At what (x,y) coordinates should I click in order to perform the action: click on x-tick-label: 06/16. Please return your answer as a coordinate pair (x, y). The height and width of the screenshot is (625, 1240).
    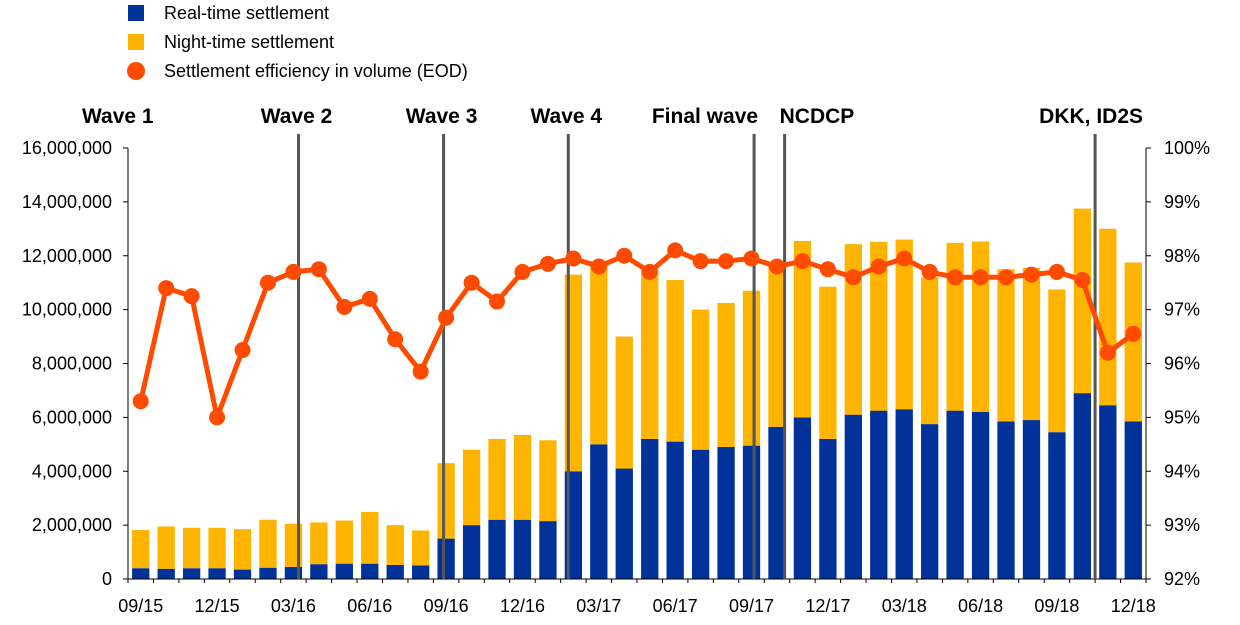
    Looking at the image, I should click on (369, 606).